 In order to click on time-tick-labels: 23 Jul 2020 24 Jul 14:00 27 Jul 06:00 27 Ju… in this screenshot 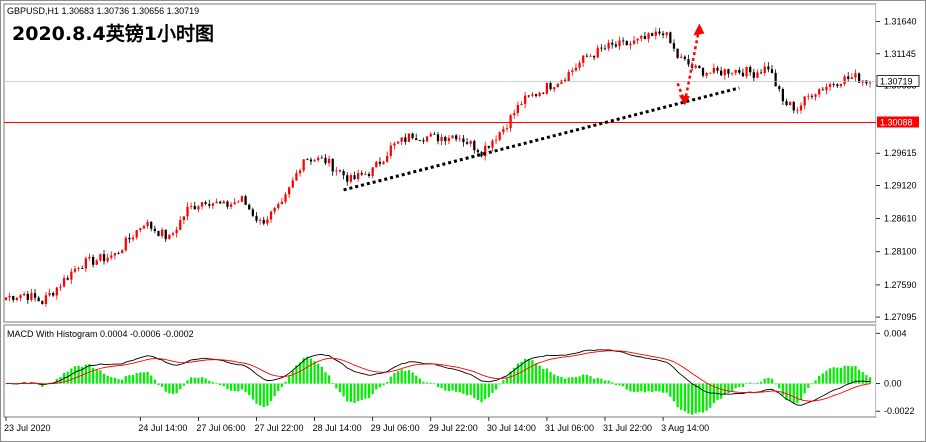, I will do `click(356, 425)`.